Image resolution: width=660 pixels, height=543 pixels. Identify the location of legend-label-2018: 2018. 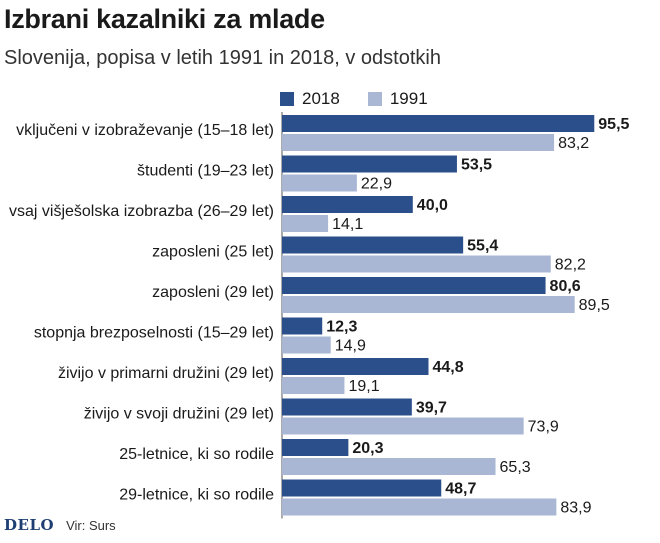
(321, 98).